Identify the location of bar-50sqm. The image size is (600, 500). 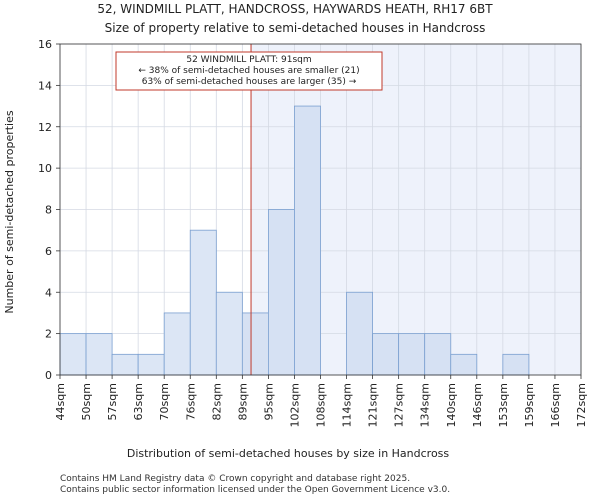
(99, 354).